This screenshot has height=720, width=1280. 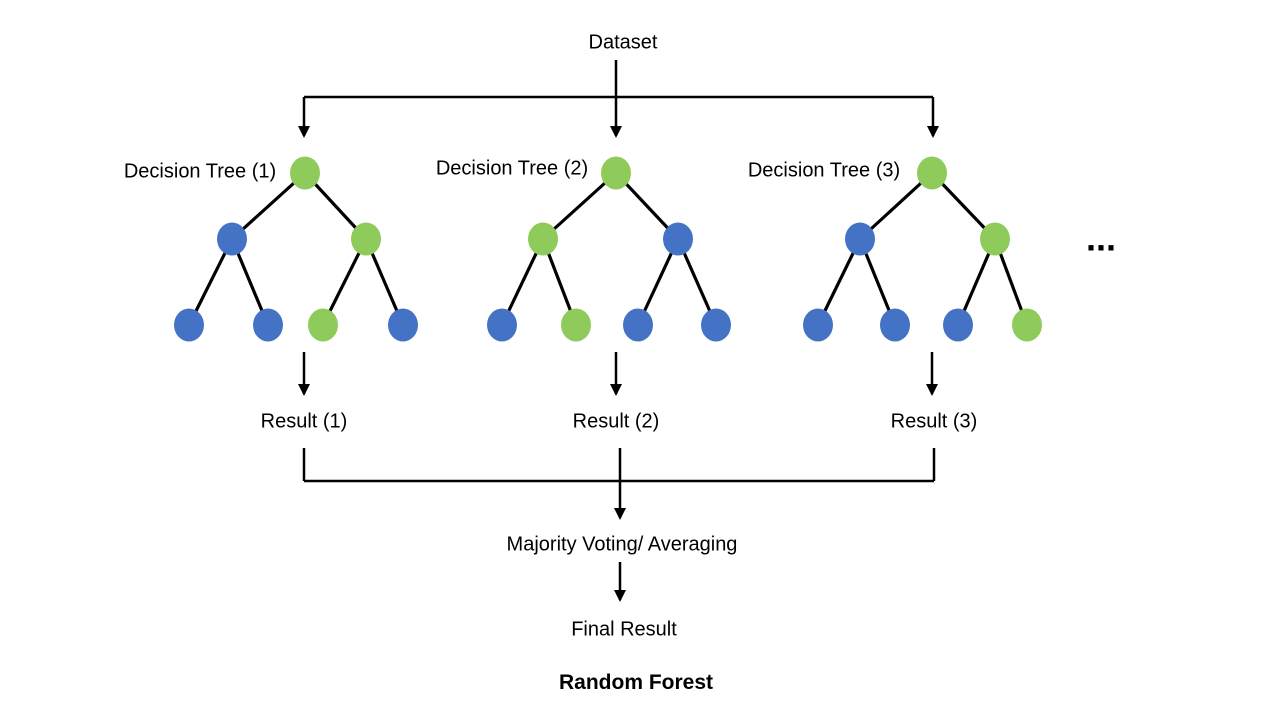 I want to click on decision-tree-2-node-1-green, so click(x=543, y=239).